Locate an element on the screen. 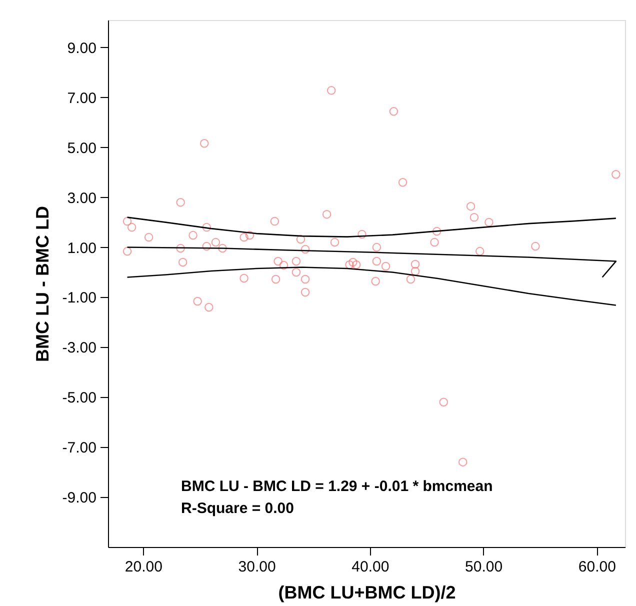  y-tick-label: 7.00 is located at coordinates (81, 98).